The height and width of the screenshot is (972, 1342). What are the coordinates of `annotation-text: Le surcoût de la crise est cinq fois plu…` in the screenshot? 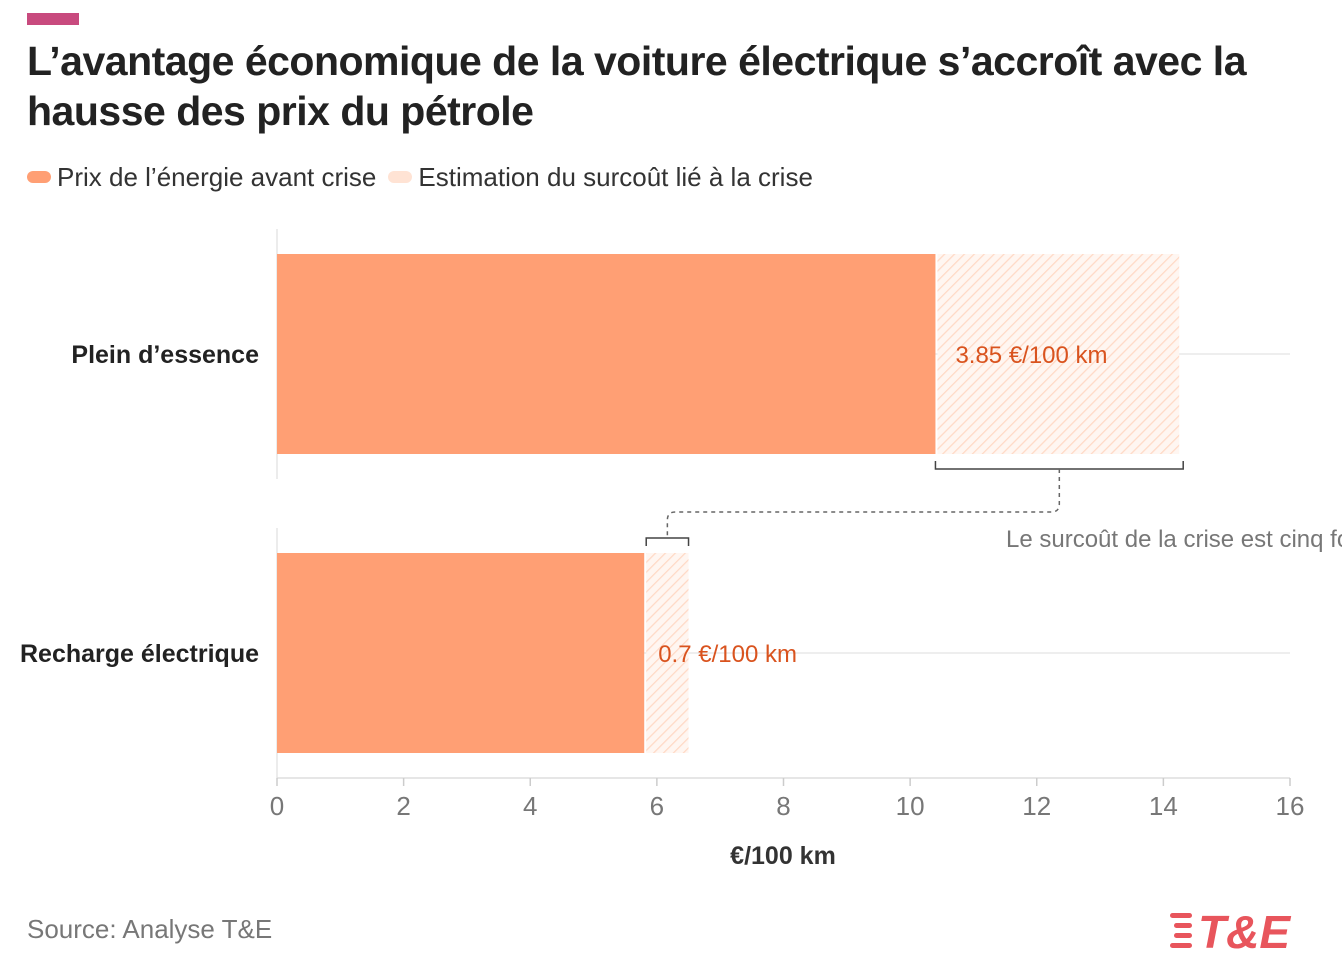 It's located at (1174, 539).